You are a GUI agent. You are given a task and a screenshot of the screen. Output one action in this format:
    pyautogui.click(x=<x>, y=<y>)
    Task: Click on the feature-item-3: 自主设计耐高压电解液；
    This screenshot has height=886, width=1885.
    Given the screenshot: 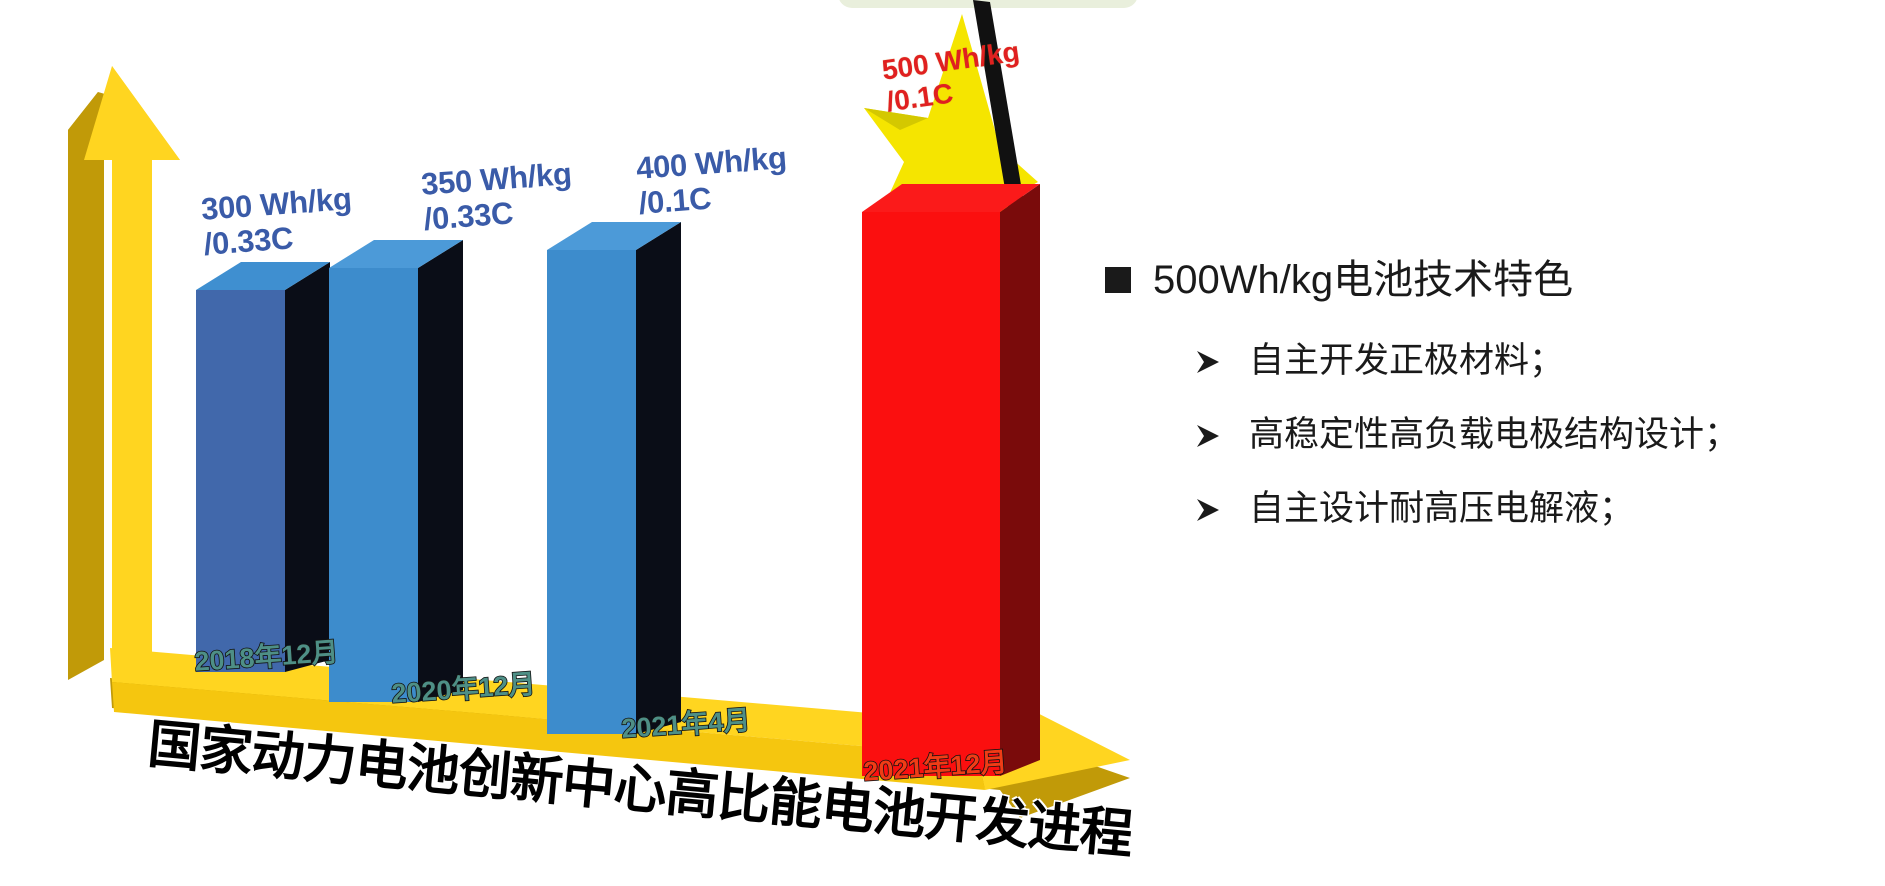 What is the action you would take?
    pyautogui.click(x=1529, y=509)
    